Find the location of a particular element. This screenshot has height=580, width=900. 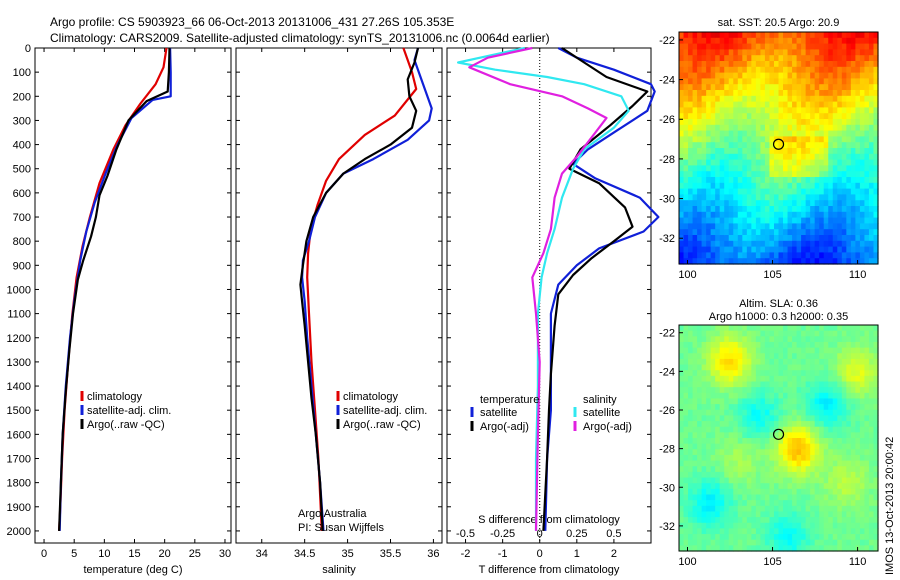

map-xtick-label: 105 is located at coordinates (772, 275).